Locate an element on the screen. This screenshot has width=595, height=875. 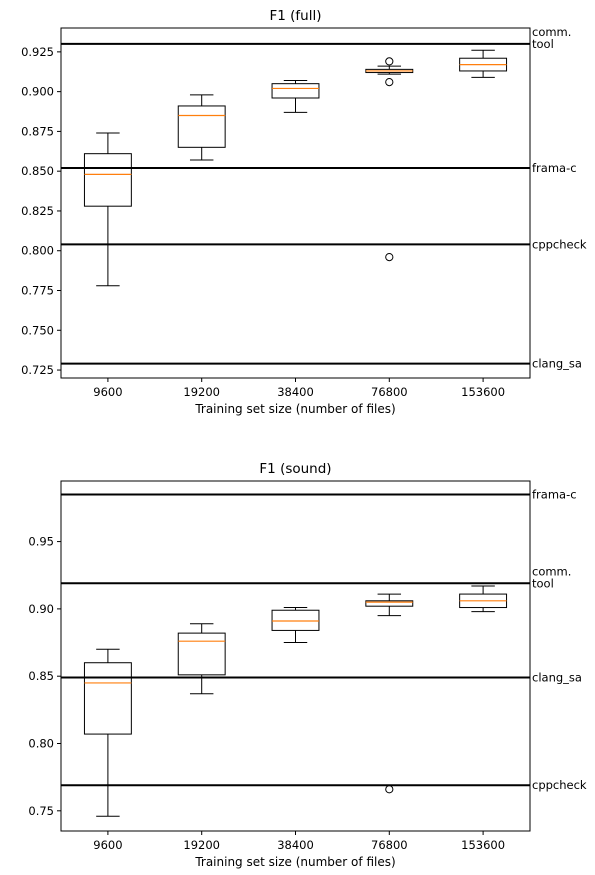
chart-title: F1 (full) is located at coordinates (296, 16).